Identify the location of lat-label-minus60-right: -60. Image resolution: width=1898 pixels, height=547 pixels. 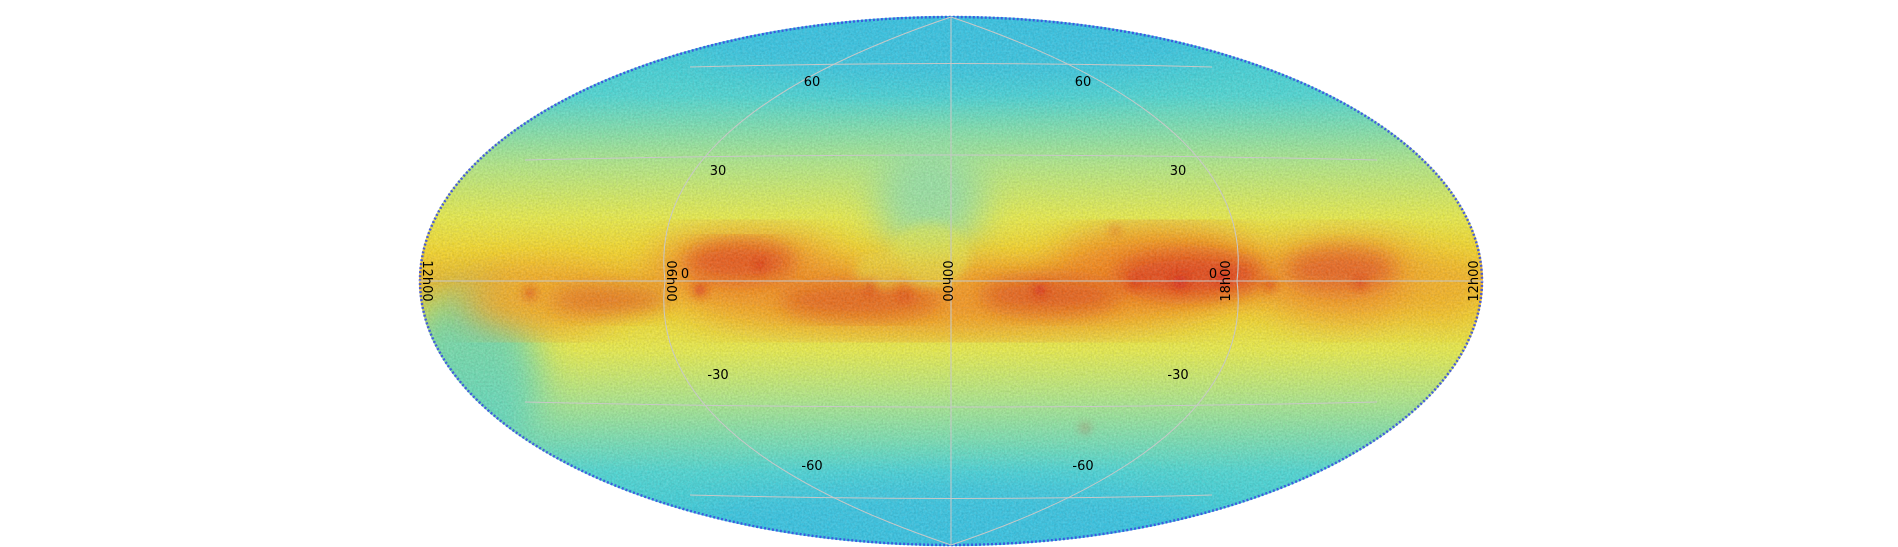
(1082, 466).